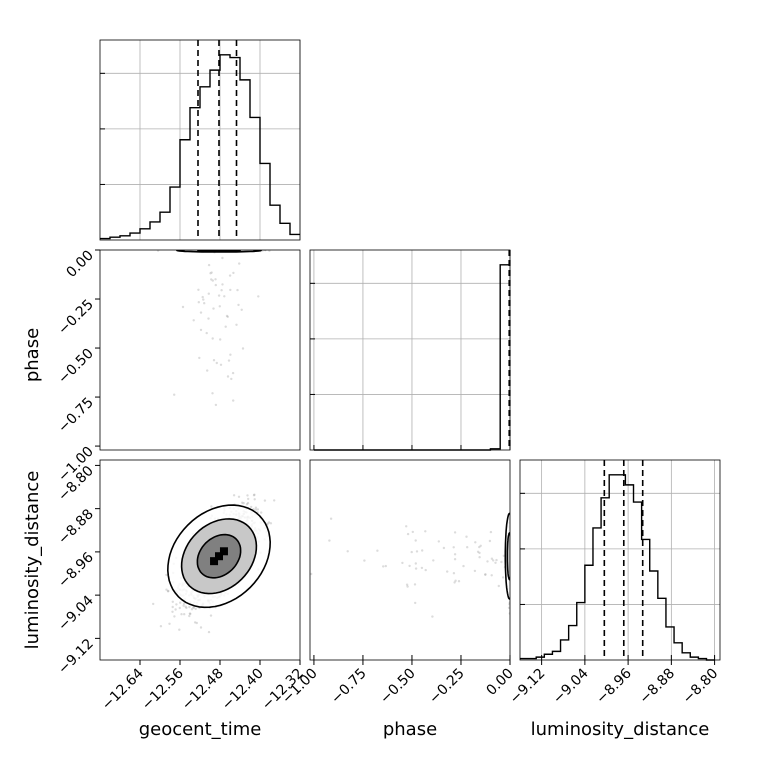  Describe the element at coordinates (76, 318) in the screenshot. I see `y-tick-label: −0.25` at that location.